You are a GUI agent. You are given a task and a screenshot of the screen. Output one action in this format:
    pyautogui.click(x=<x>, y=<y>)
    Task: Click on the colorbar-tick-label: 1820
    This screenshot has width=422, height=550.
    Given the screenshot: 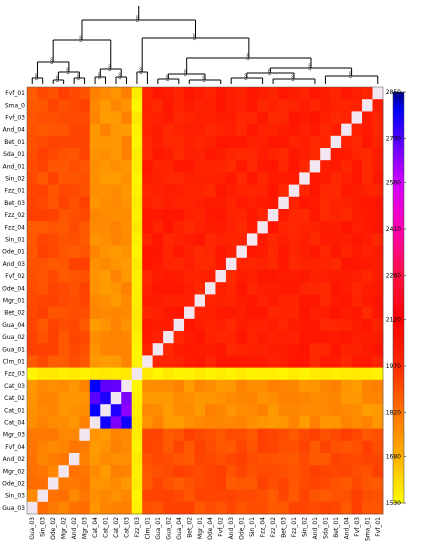 What is the action you would take?
    pyautogui.click(x=393, y=413)
    